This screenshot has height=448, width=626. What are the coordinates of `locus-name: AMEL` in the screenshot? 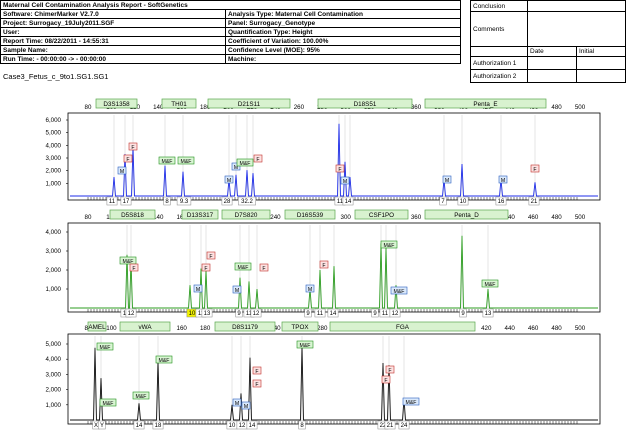 It's located at (97, 327).